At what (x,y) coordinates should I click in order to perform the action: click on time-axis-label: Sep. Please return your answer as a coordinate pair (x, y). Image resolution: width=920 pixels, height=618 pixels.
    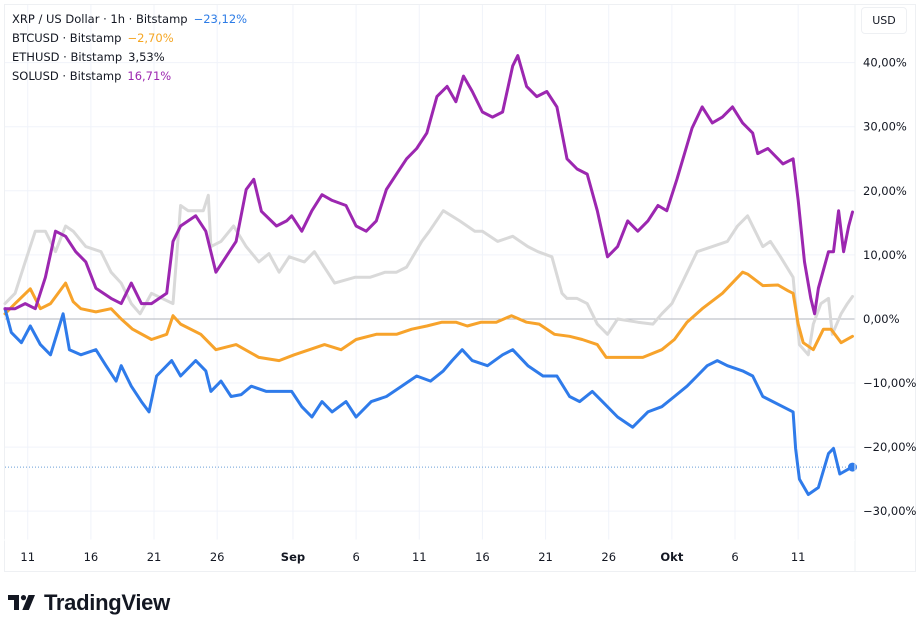
    Looking at the image, I should click on (293, 557).